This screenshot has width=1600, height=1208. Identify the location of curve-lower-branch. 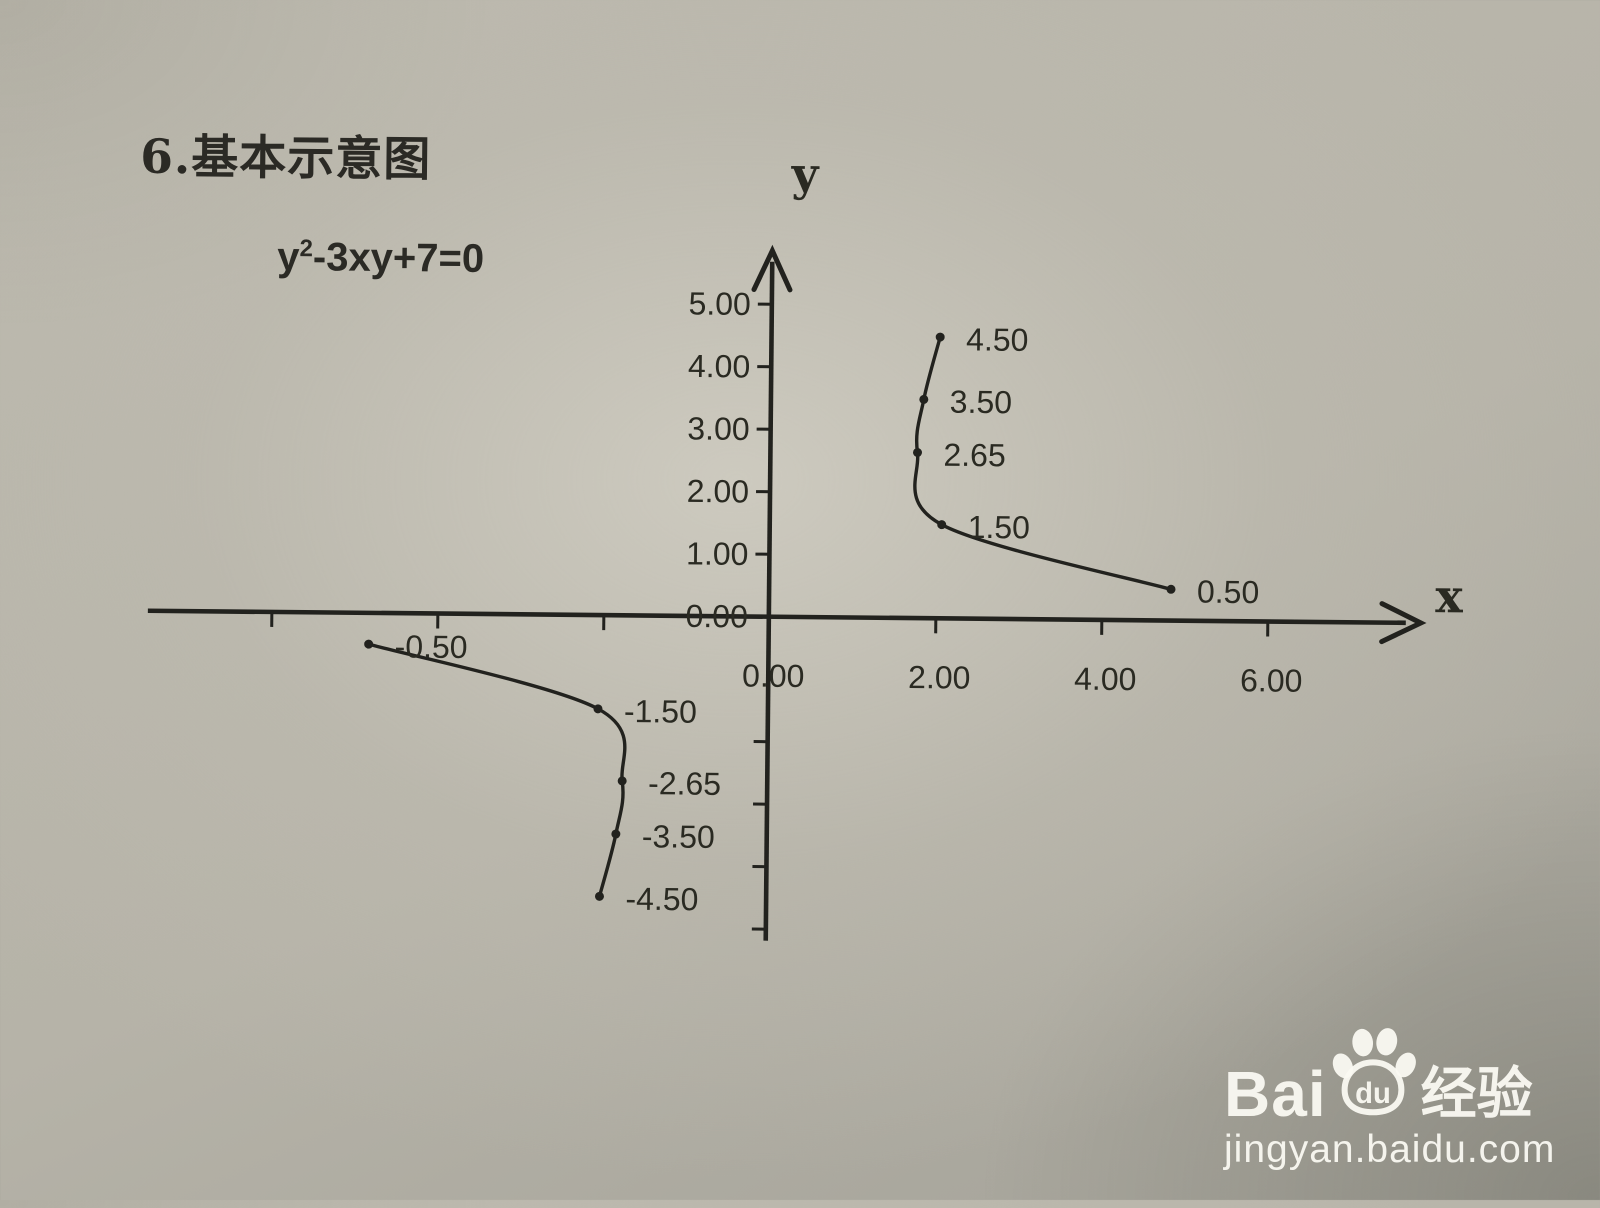
(496, 770).